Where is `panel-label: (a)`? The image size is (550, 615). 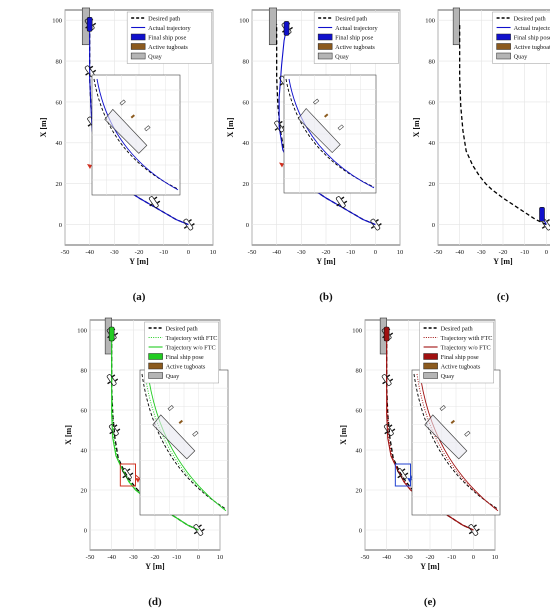
panel-label: (a) is located at coordinates (139, 297).